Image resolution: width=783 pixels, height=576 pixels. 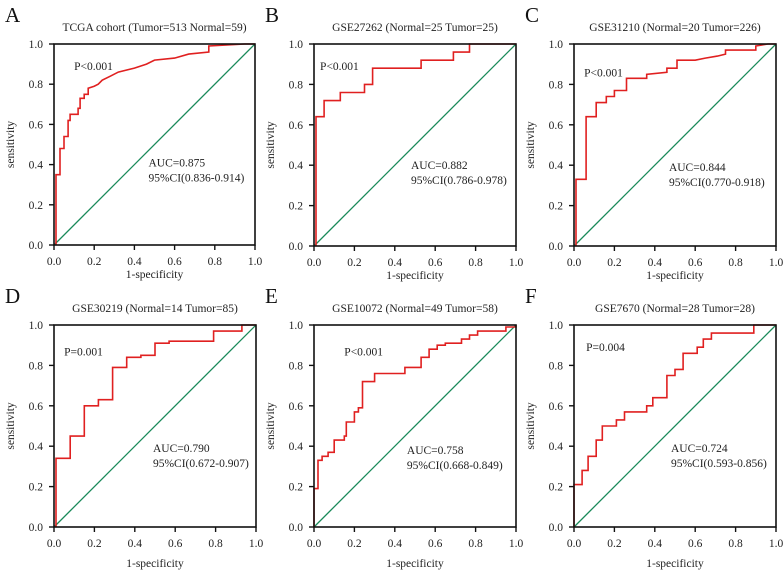 I want to click on panel-title: GSE10072 (Normal=49 Tumor=58), so click(x=415, y=309).